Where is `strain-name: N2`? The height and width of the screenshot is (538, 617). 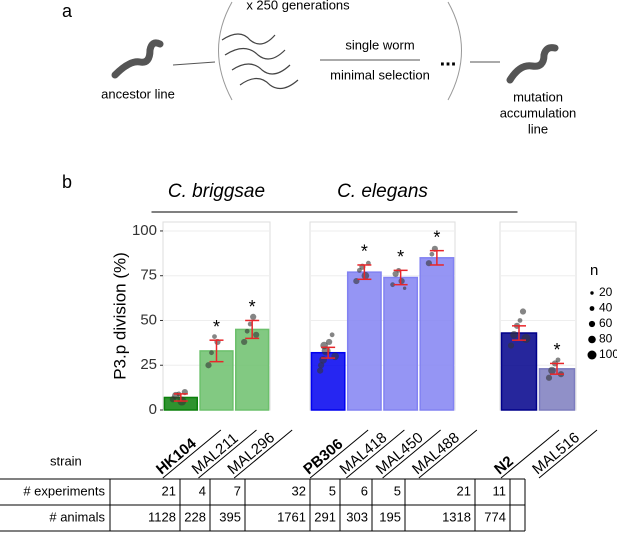
strain-name: N2 is located at coordinates (504, 465).